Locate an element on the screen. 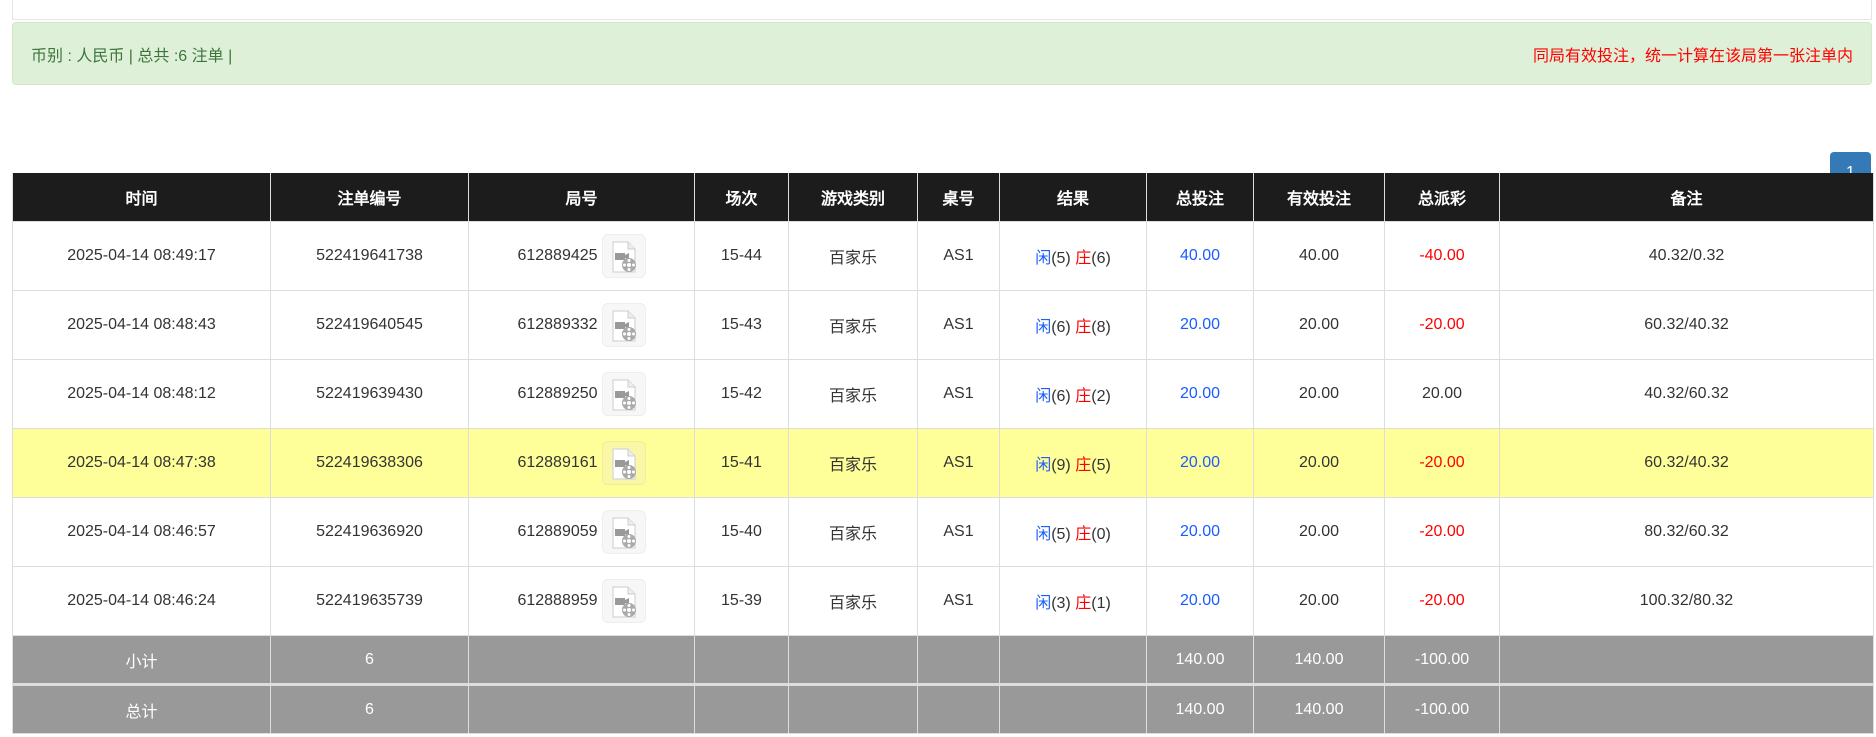 Image resolution: width=1876 pixels, height=737 pixels. subtotal-row: 小计 6 140.00 140.00 -100.00 is located at coordinates (943, 660).